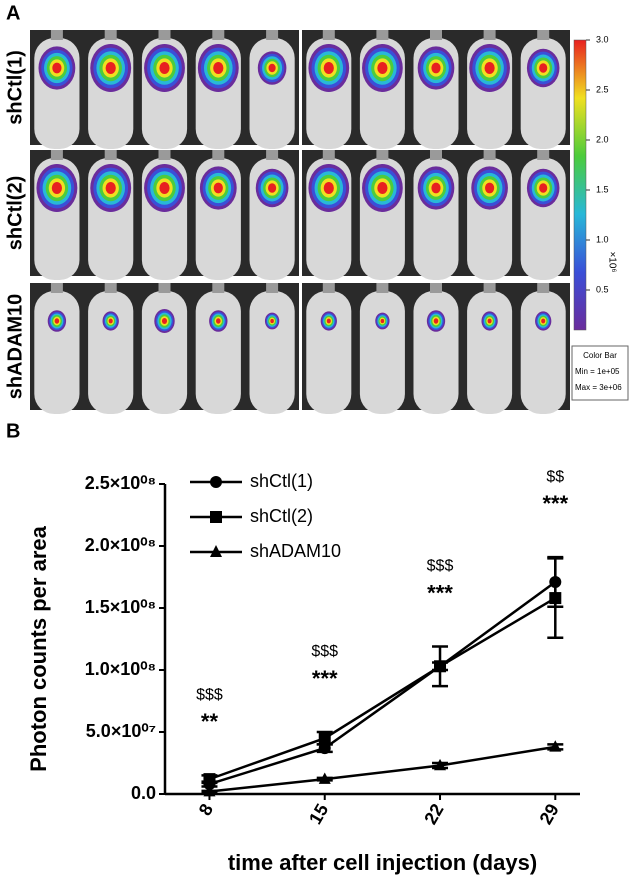  Describe the element at coordinates (600, 355) in the screenshot. I see `color-legend-title: Color Bar` at that location.